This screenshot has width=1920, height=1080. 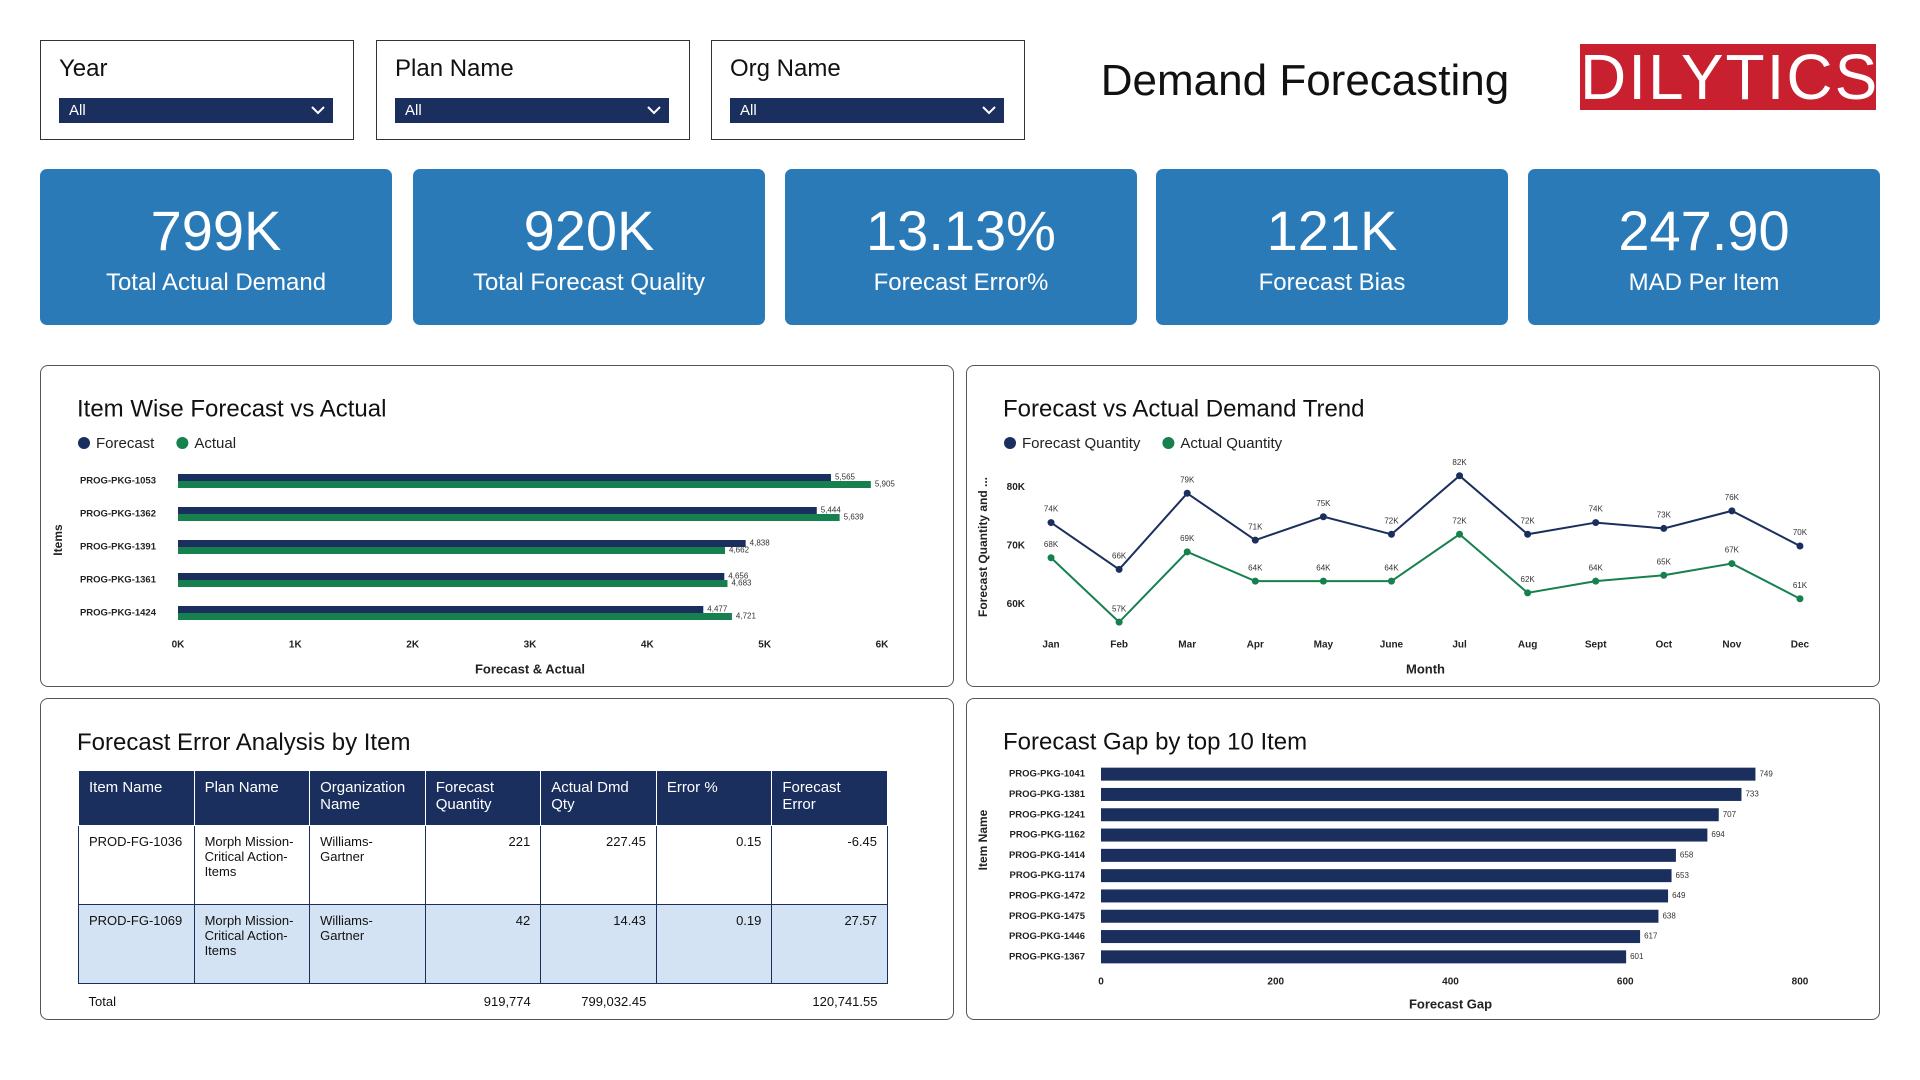 What do you see at coordinates (1687, 854) in the screenshot?
I see `data-label: 658` at bounding box center [1687, 854].